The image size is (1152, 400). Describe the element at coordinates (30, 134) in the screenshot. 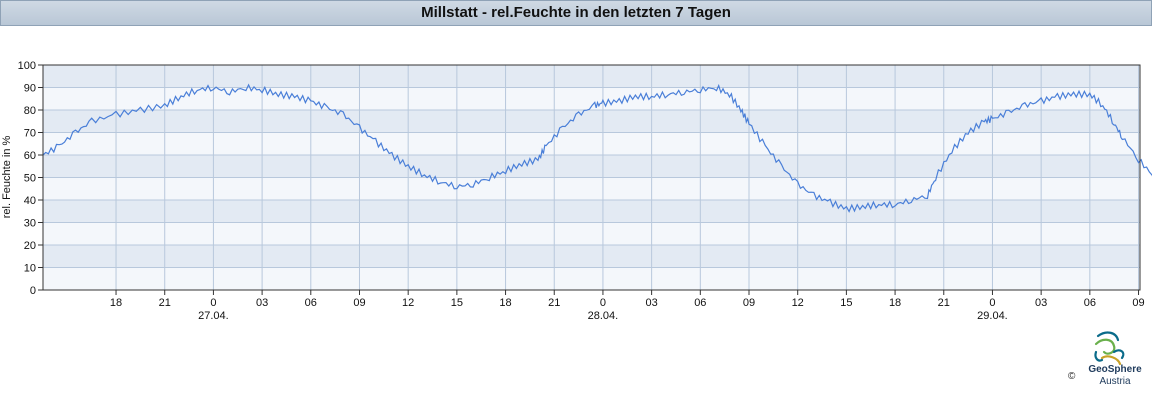

I see `y-tick-label: 70` at that location.